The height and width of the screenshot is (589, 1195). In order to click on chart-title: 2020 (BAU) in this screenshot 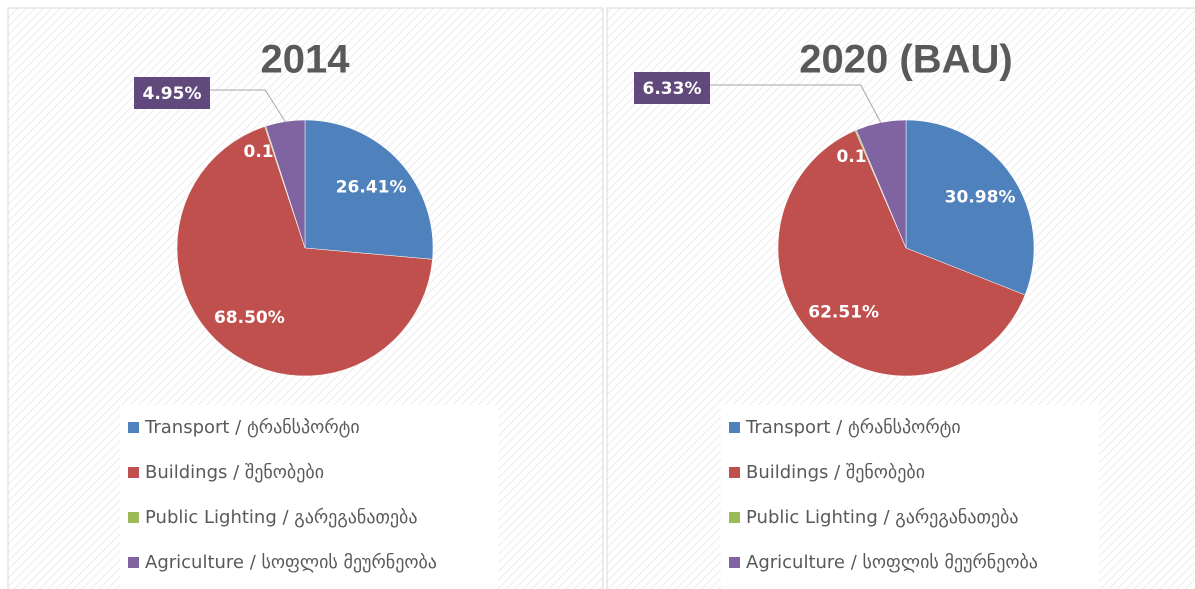, I will do `click(905, 60)`.